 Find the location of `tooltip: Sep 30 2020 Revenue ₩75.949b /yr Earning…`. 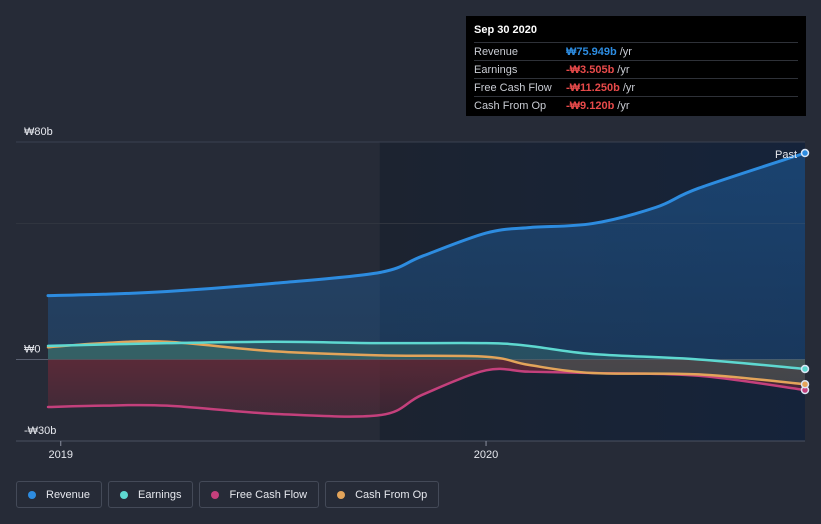

tooltip: Sep 30 2020 Revenue ₩75.949b /yr Earning… is located at coordinates (636, 66).